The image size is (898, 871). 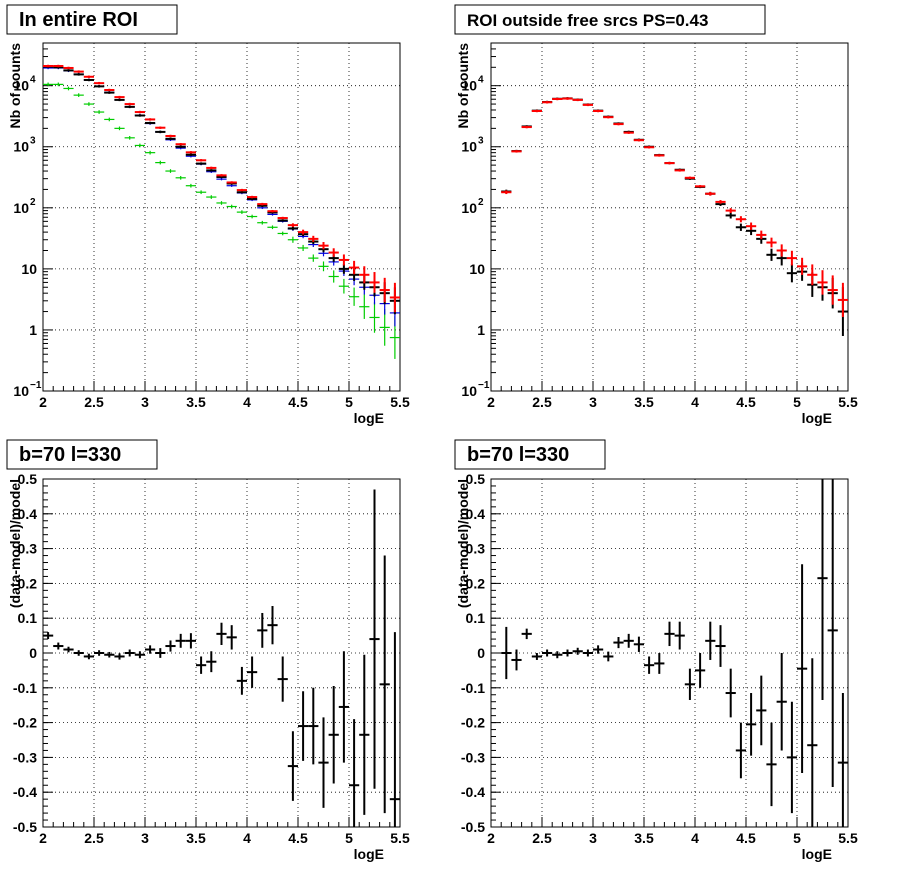 What do you see at coordinates (24, 145) in the screenshot?
I see `y-tick-label: 10 3` at bounding box center [24, 145].